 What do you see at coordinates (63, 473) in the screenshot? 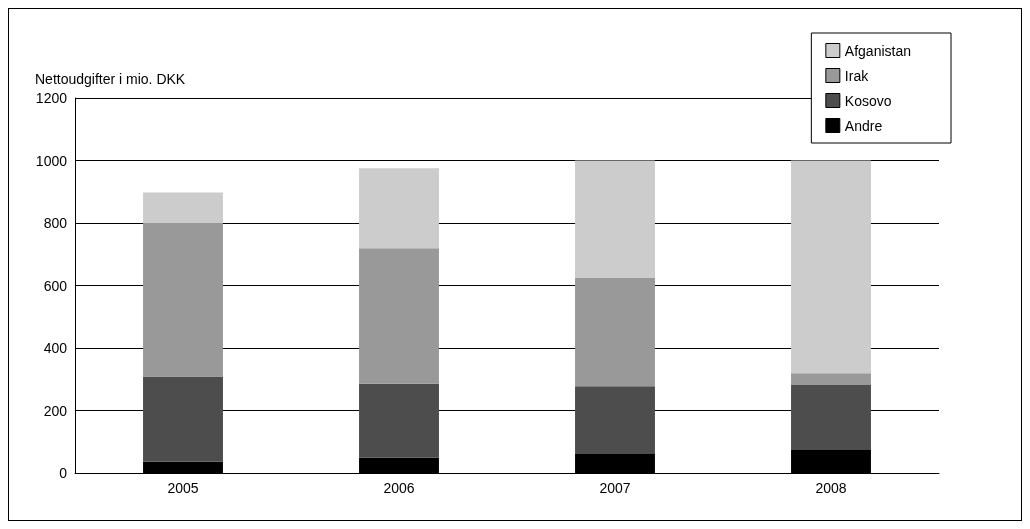
I see `y-tick-label: 0` at bounding box center [63, 473].